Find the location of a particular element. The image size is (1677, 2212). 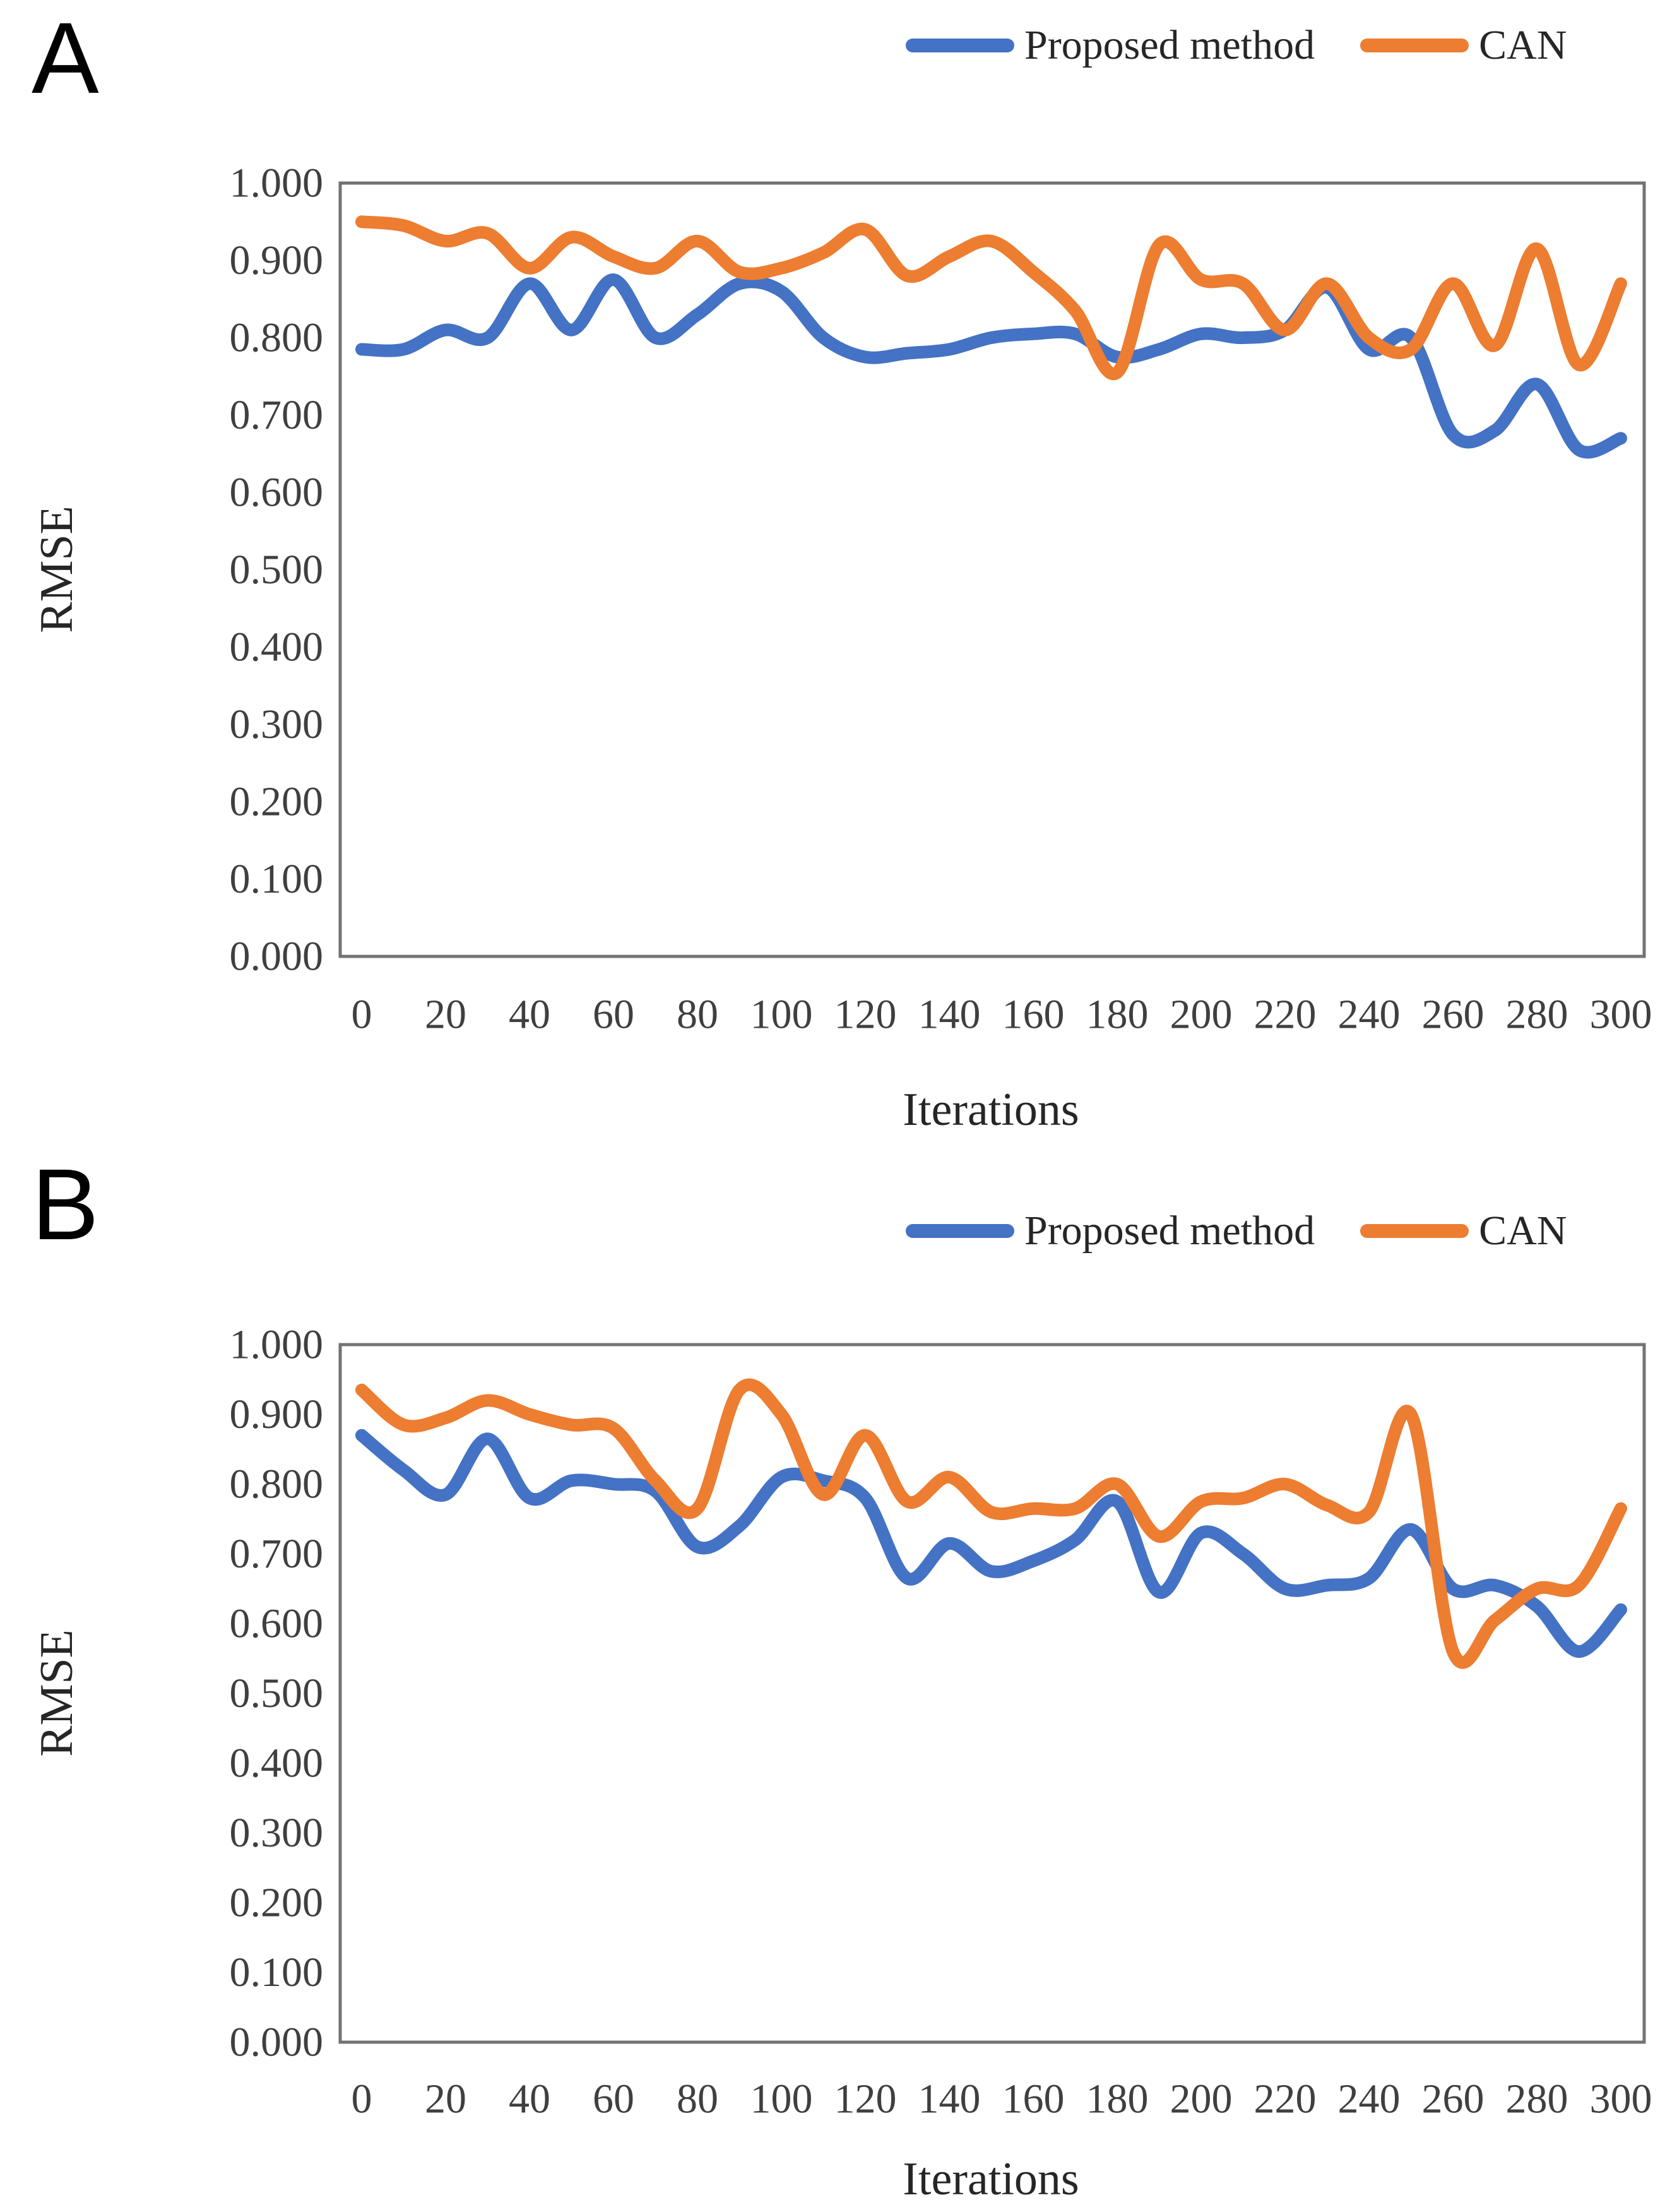

panel-letter-b: B is located at coordinates (65, 1204).